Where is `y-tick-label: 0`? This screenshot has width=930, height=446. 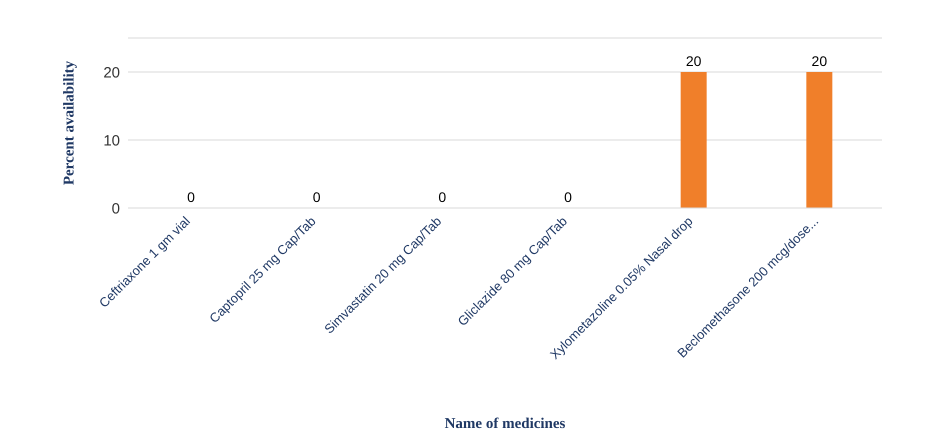
y-tick-label: 0 is located at coordinates (116, 209).